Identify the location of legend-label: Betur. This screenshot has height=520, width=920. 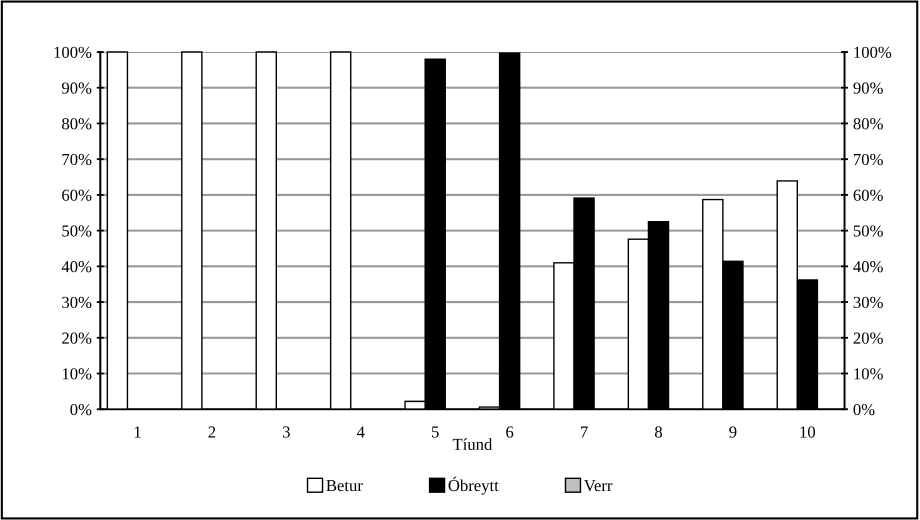
(344, 486).